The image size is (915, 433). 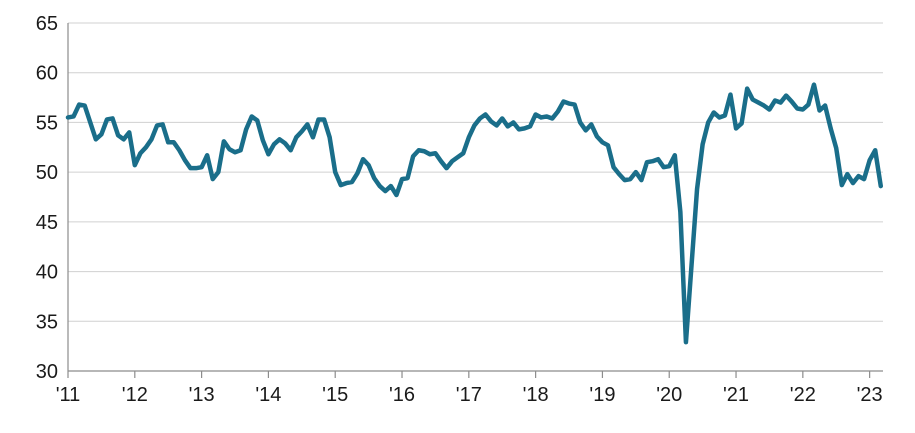 I want to click on y-tick-label: 50, so click(x=47, y=173).